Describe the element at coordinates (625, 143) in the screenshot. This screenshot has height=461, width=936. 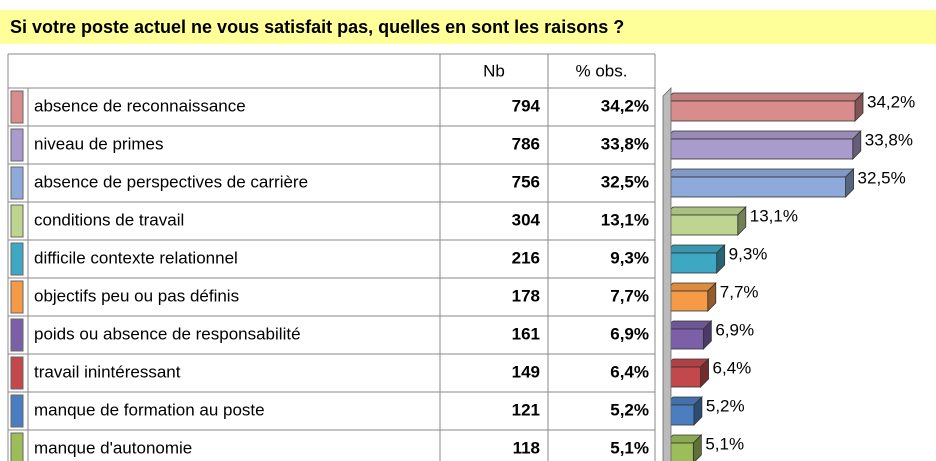
I see `percent: 33,8%` at that location.